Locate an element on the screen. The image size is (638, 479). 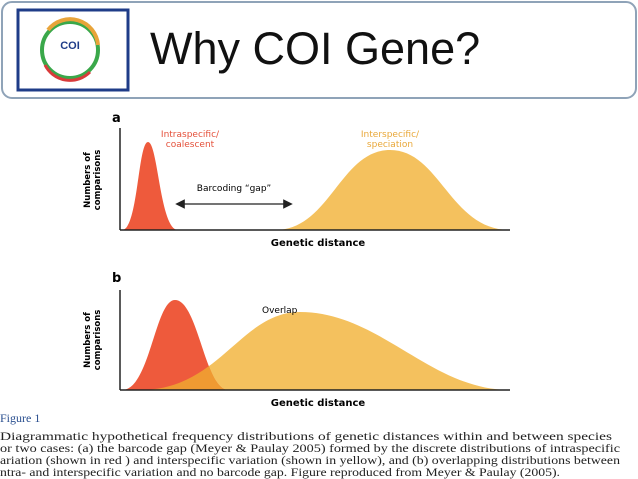
panel-label: a is located at coordinates (116, 118).